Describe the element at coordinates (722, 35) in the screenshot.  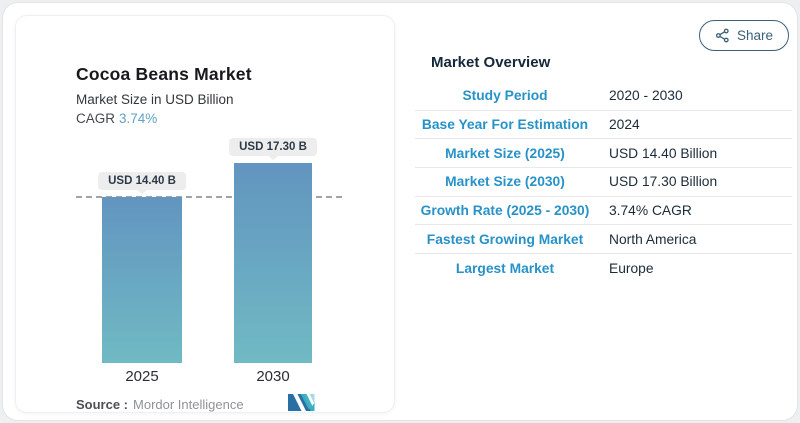
I see `share-icon` at that location.